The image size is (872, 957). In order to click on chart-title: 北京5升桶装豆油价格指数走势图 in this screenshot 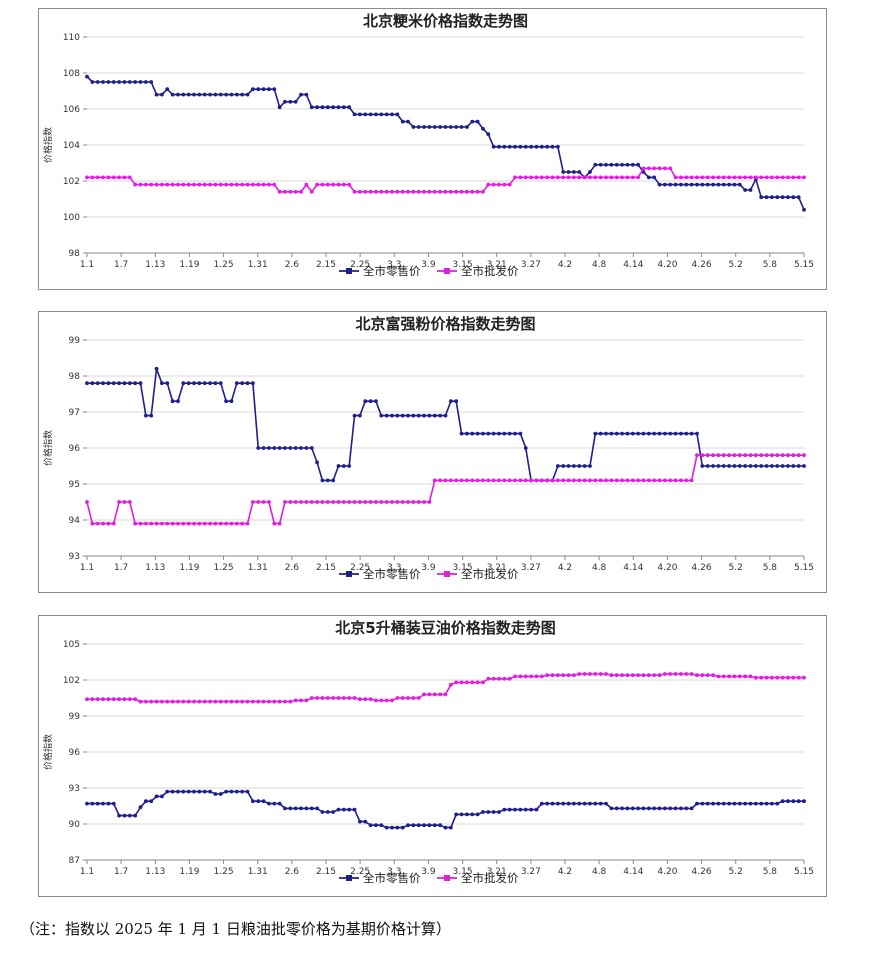, I will do `click(445, 628)`.